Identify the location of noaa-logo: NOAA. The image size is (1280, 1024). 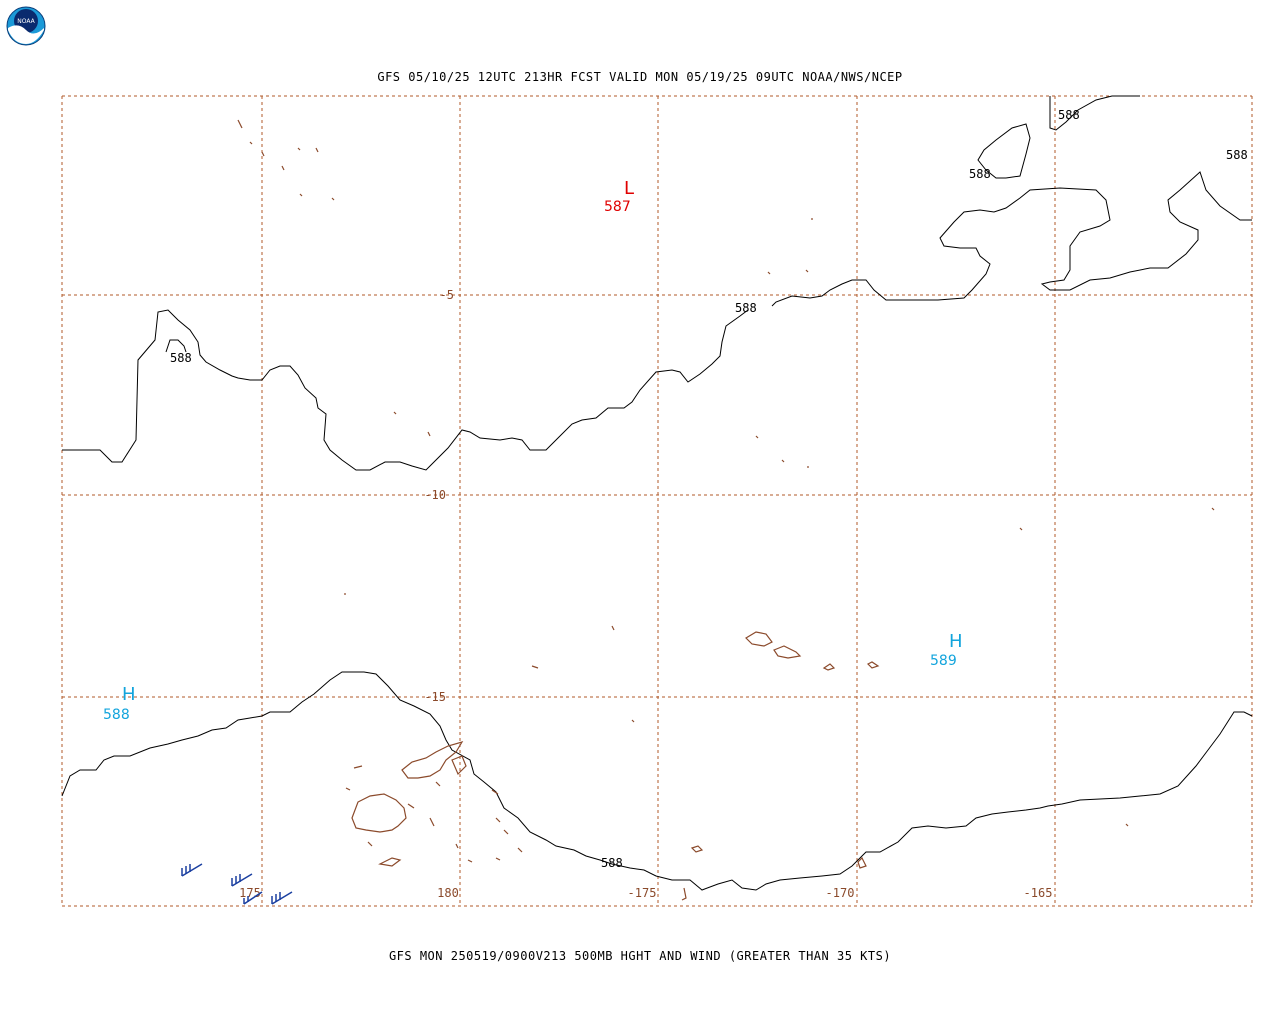
(26, 26).